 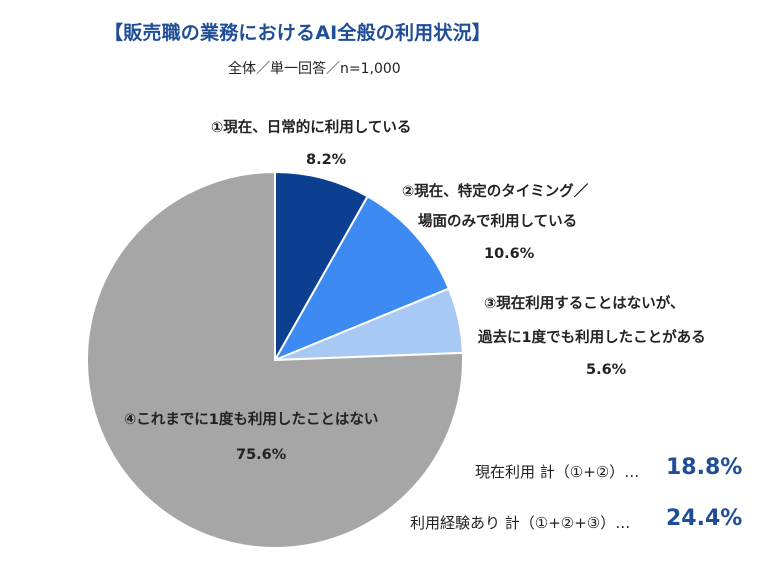 What do you see at coordinates (704, 467) in the screenshot?
I see `summary-current-use-value: 18.8%` at bounding box center [704, 467].